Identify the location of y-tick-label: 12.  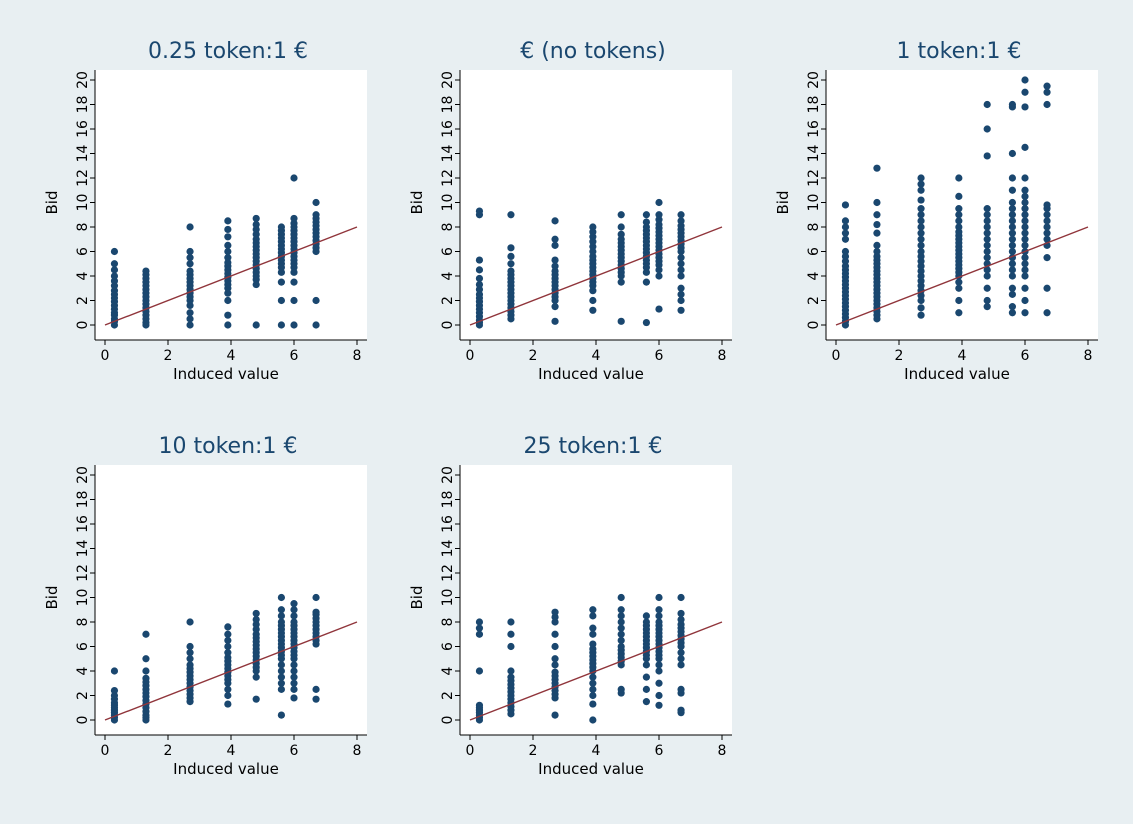
(814, 178).